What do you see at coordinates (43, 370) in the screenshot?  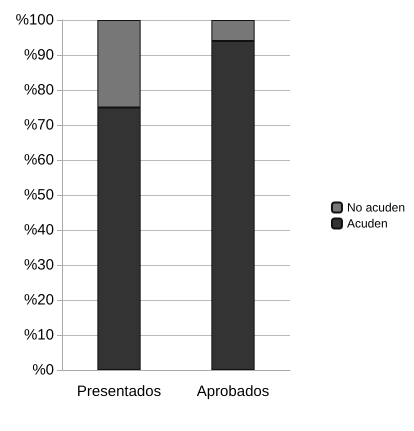 I see `y-tick-label: %0` at bounding box center [43, 370].